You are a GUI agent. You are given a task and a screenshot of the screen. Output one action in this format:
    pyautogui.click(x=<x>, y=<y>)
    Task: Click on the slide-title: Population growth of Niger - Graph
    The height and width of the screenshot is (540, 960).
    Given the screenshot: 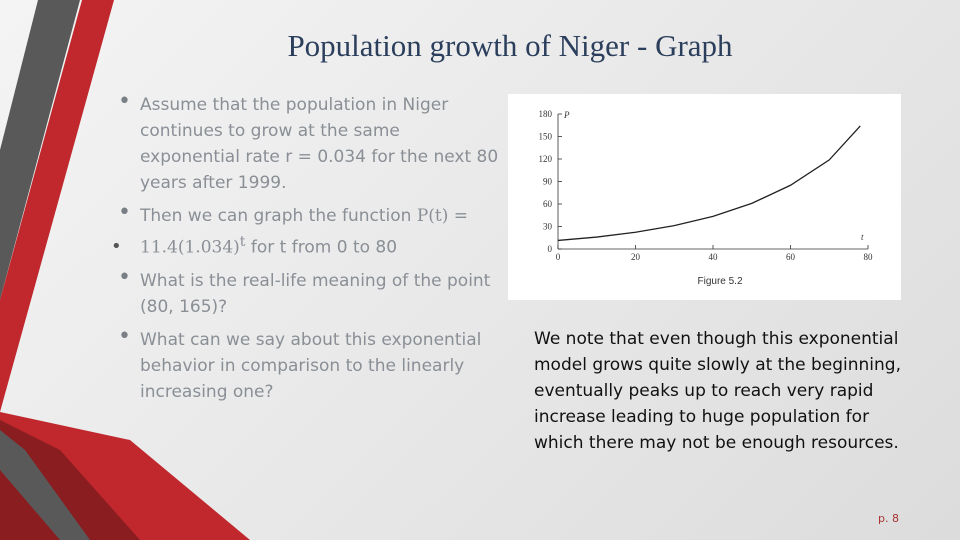 What is the action you would take?
    pyautogui.click(x=510, y=45)
    